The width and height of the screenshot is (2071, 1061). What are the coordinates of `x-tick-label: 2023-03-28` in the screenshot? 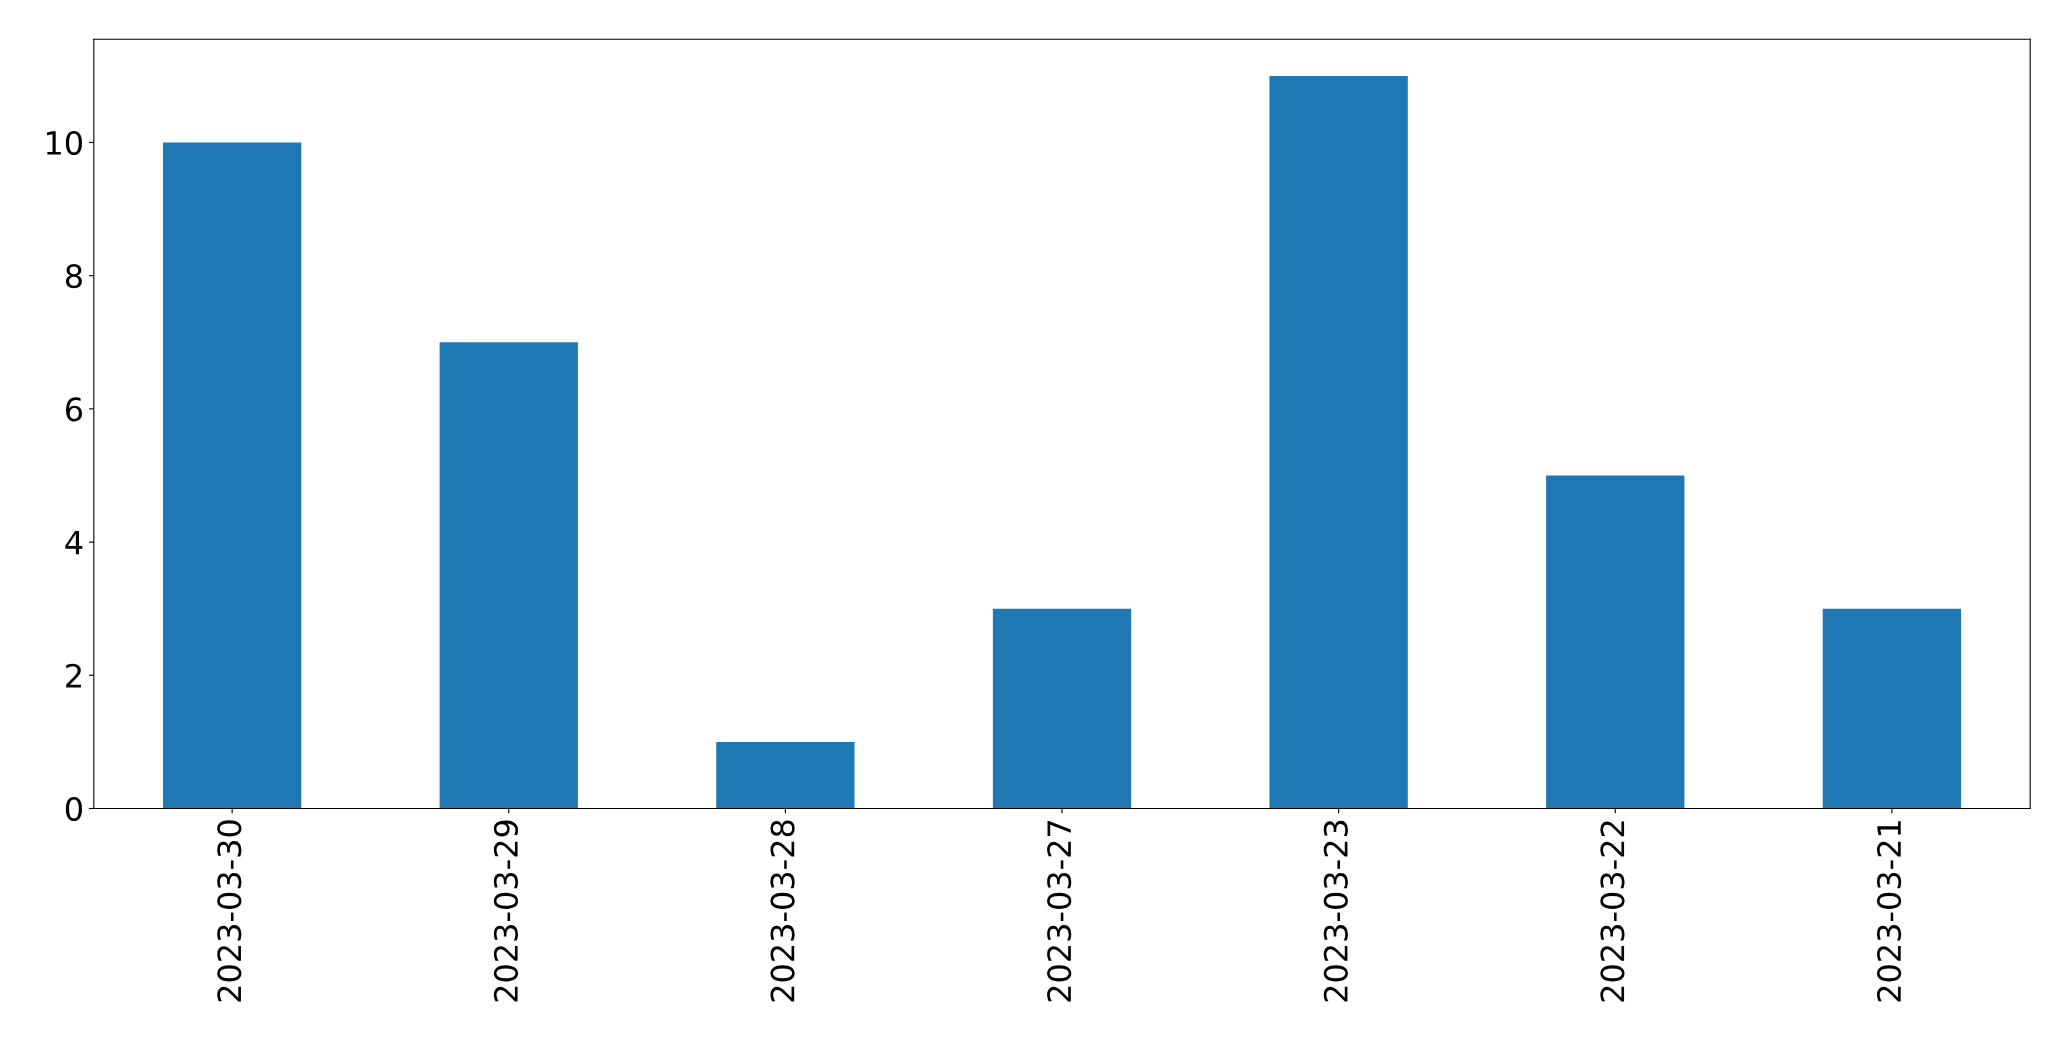 It's located at (782, 911).